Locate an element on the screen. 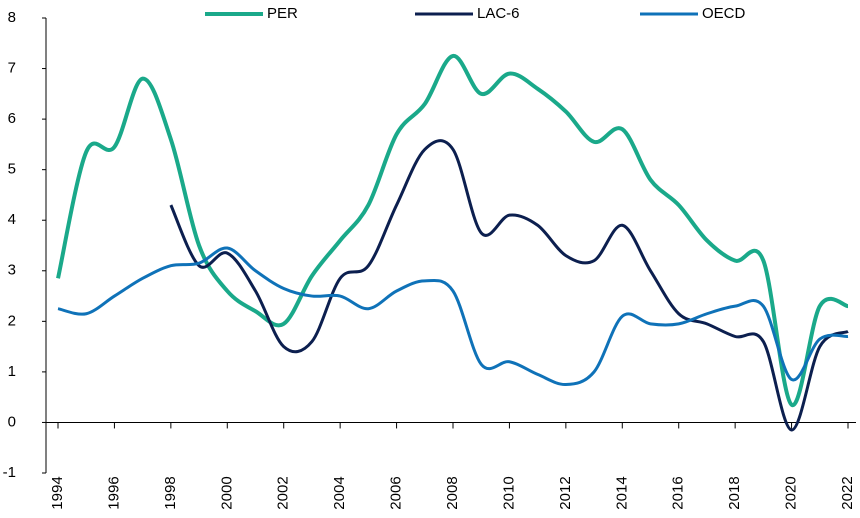 This screenshot has width=860, height=518. y-tick-label: 4 is located at coordinates (12, 219).